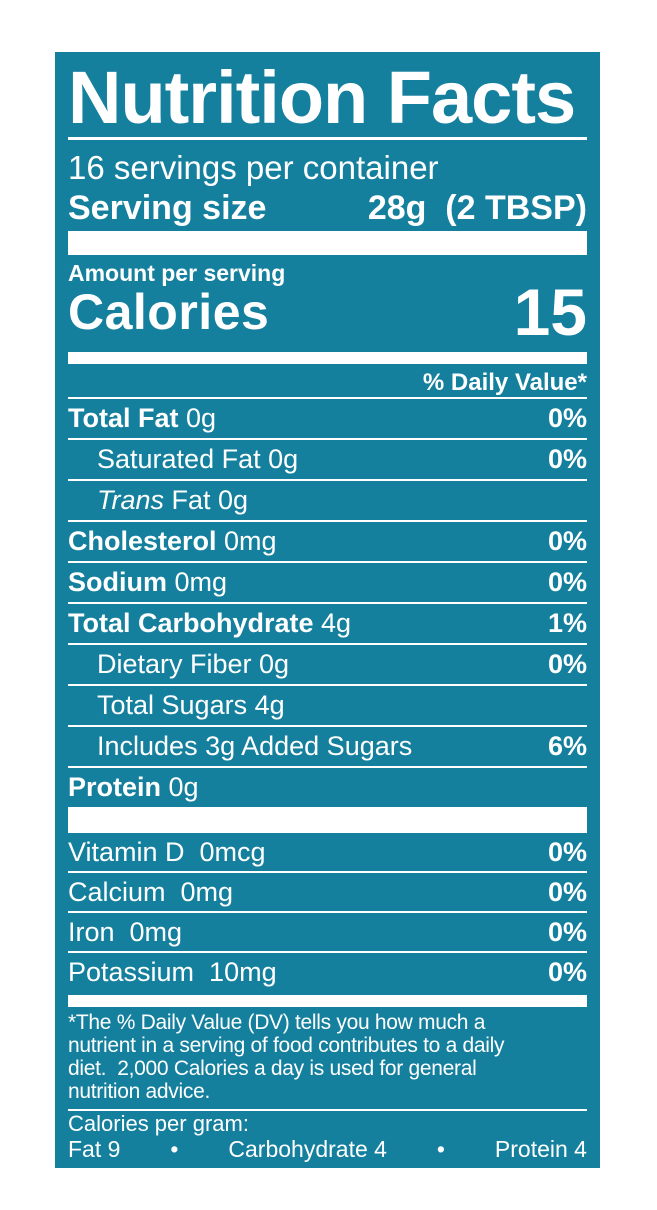  Describe the element at coordinates (151, 892) in the screenshot. I see `vitamin-name: Calcium 0mg` at that location.